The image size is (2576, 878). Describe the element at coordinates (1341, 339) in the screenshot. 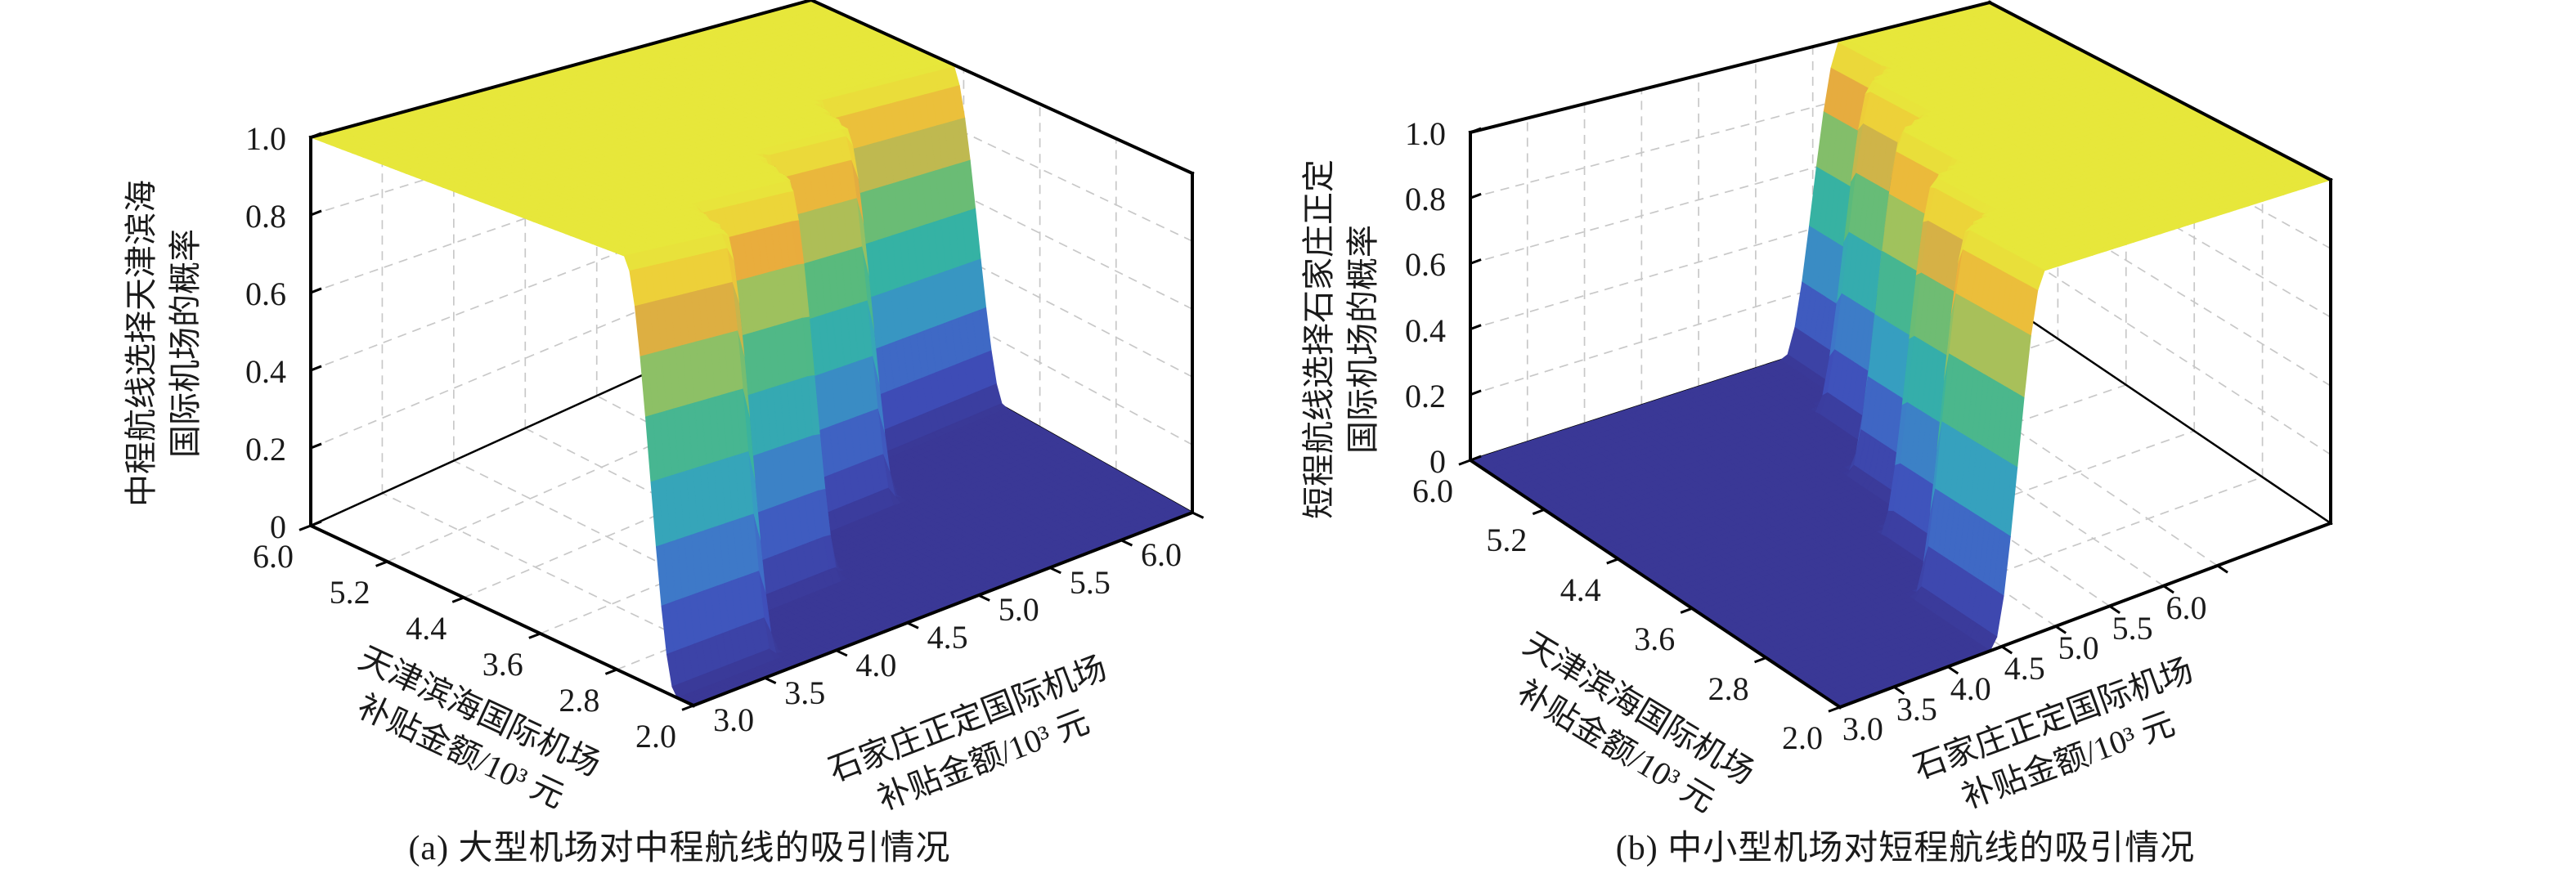

I see `z-axis-title-b: 短程航线选择石家庄正定 国际机场的概率` at that location.